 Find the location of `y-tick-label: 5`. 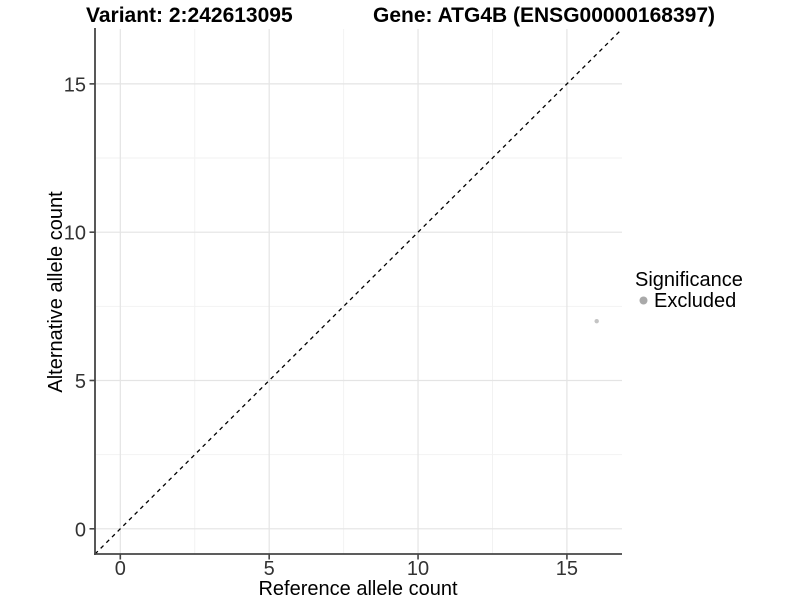

y-tick-label: 5 is located at coordinates (80, 382).